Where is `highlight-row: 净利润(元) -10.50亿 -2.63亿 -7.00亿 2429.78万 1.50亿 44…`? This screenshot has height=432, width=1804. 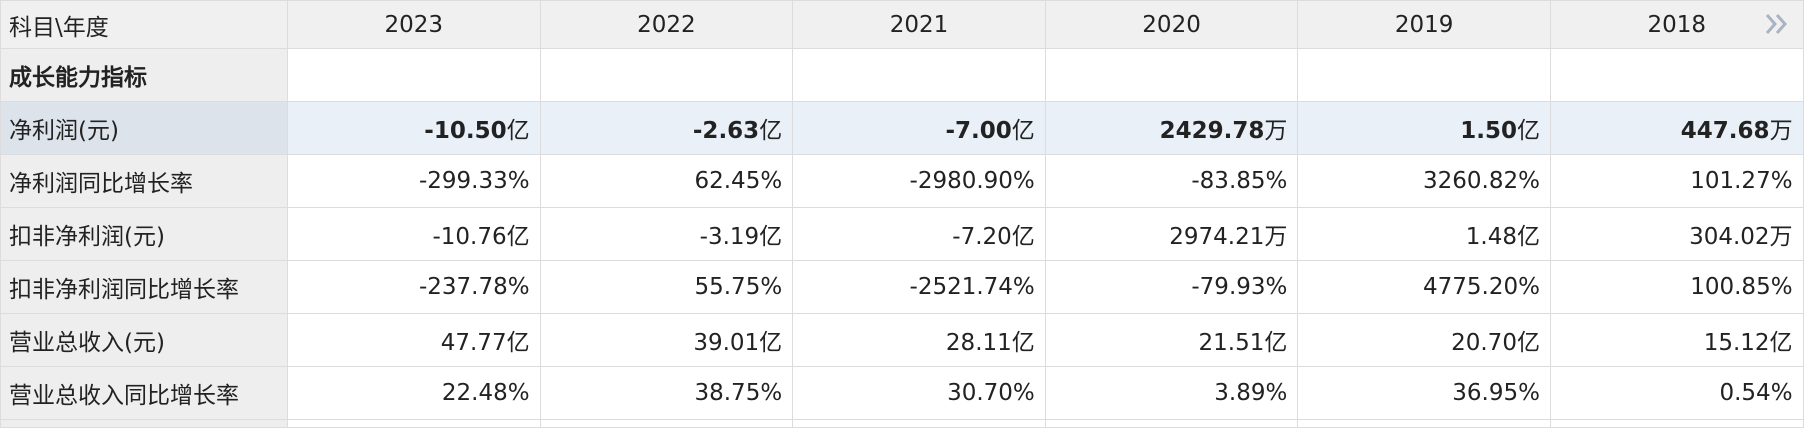 highlight-row: 净利润(元) -10.50亿 -2.63亿 -7.00亿 2429.78万 1.50亿 44… is located at coordinates (902, 128).